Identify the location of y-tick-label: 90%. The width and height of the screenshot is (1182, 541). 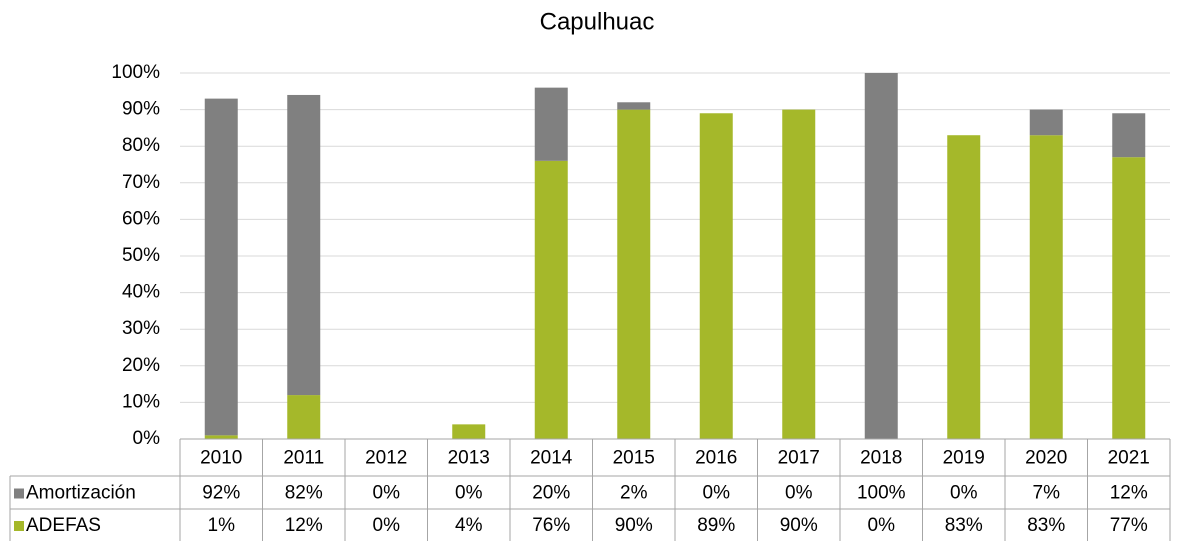
(141, 109).